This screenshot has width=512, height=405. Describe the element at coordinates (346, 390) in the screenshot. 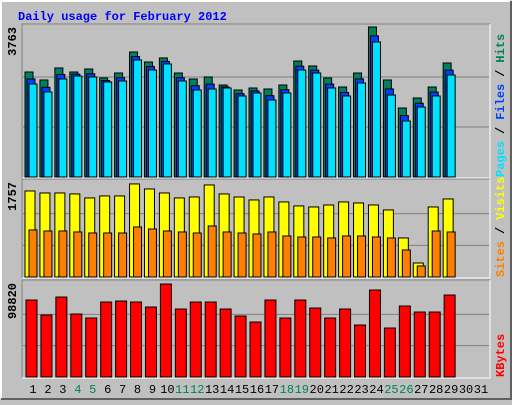

I see `x-tick-label: 22` at that location.